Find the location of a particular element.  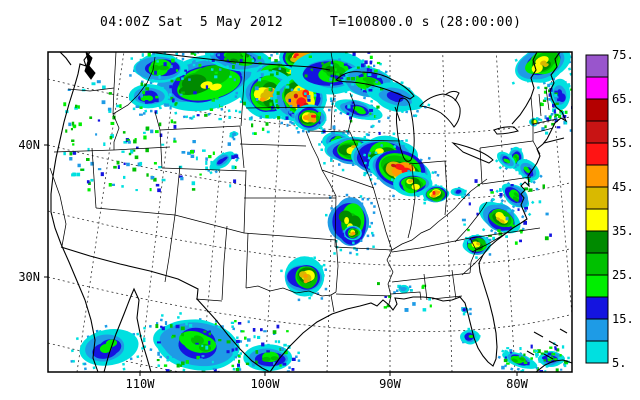

colorbar-box is located at coordinates (597, 88).